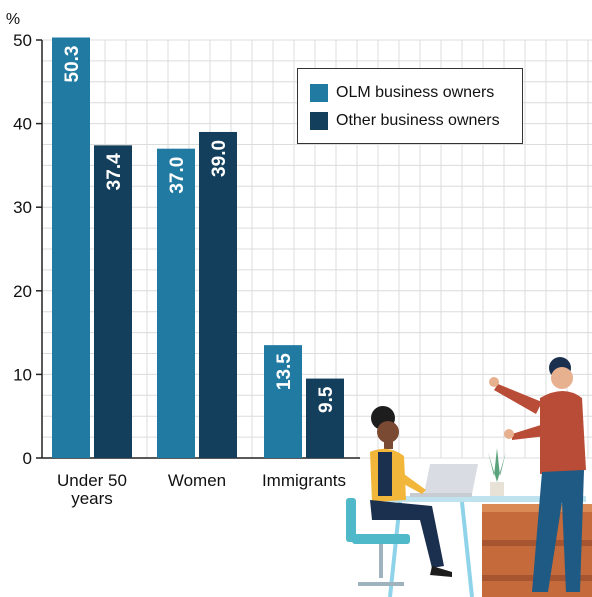 The image size is (592, 597). What do you see at coordinates (22, 207) in the screenshot?
I see `y-tick-label: 30` at bounding box center [22, 207].